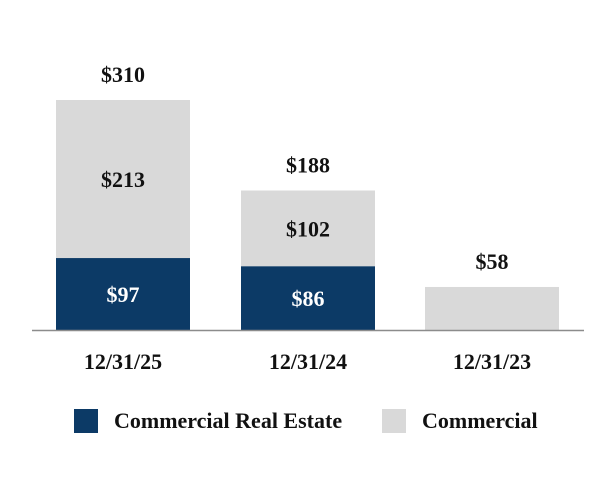  What do you see at coordinates (394, 421) in the screenshot?
I see `legend-swatch-commercial` at bounding box center [394, 421].